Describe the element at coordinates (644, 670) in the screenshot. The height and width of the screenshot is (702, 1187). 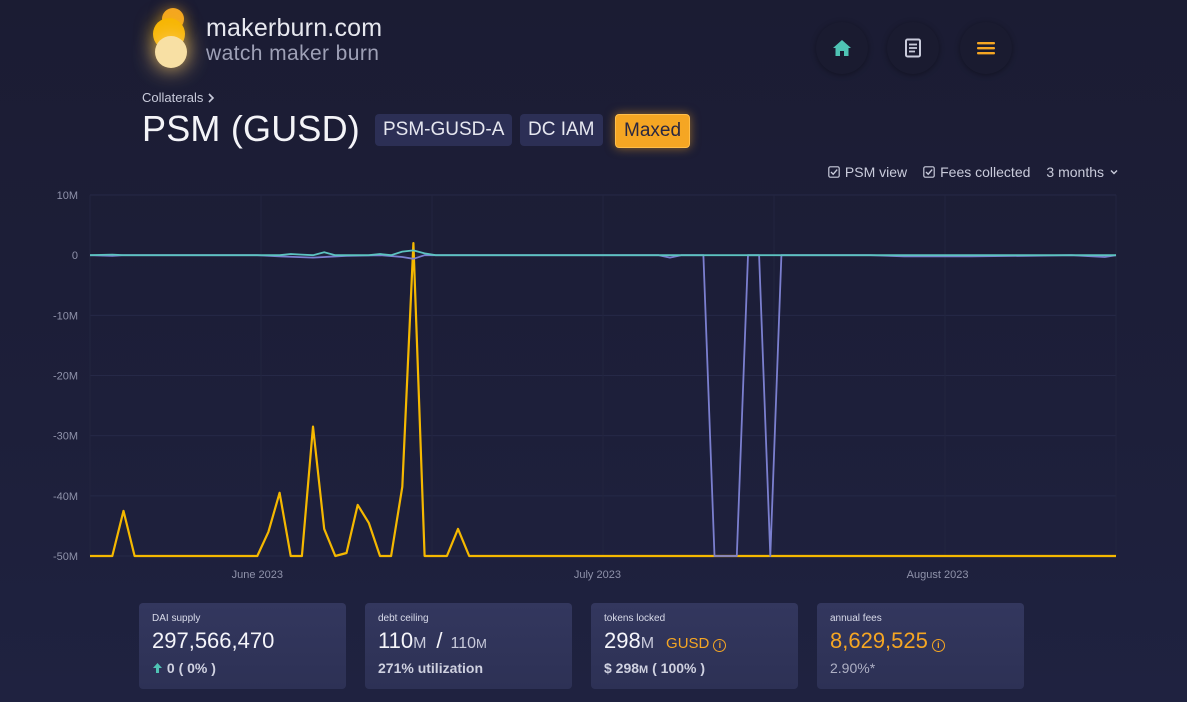
I see `usd-unit: M` at that location.